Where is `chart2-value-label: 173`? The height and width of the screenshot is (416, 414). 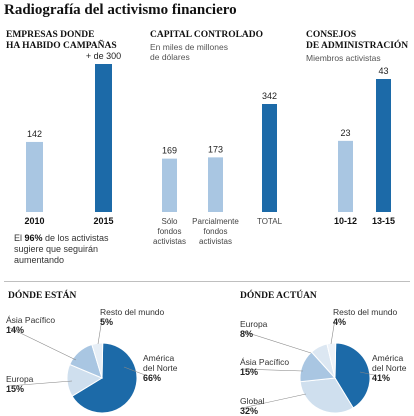
chart2-value-label: 173 is located at coordinates (215, 149).